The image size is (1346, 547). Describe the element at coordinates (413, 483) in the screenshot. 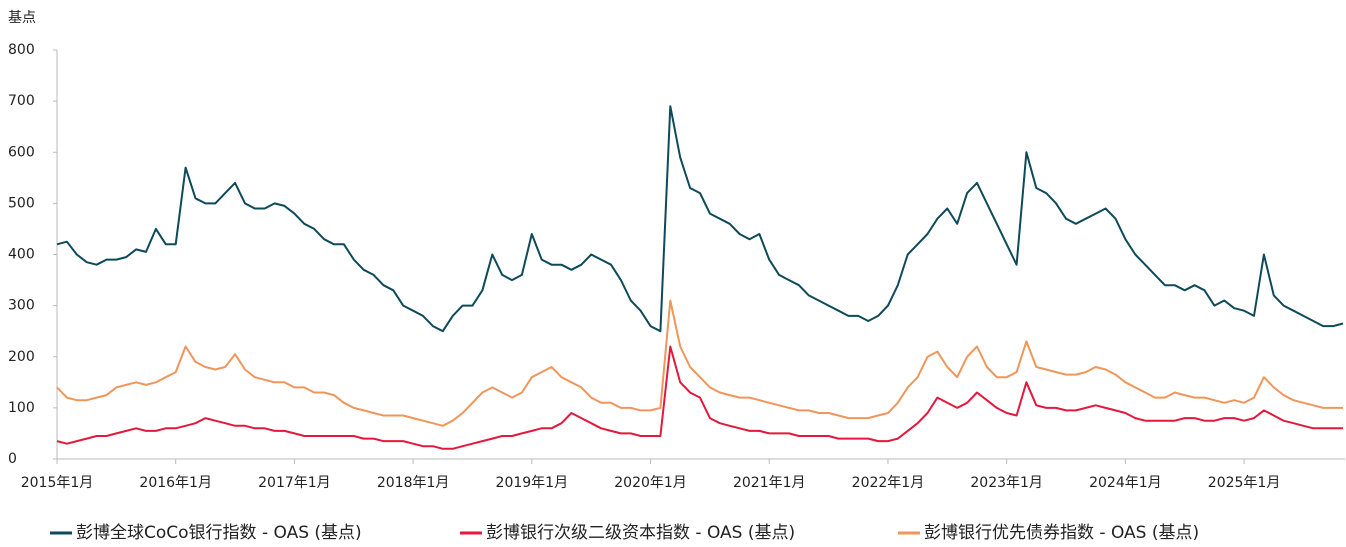

I see `x-tick-label: 2018年1月` at that location.